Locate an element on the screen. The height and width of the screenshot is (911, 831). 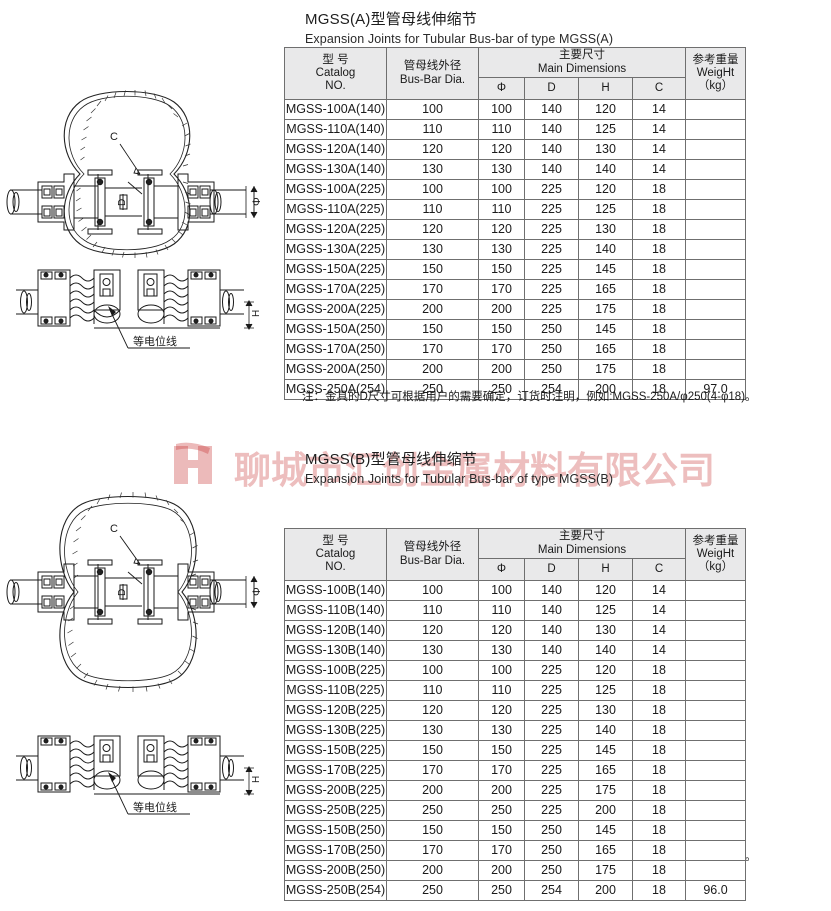
cell-phi: 250 is located at coordinates (501, 890).